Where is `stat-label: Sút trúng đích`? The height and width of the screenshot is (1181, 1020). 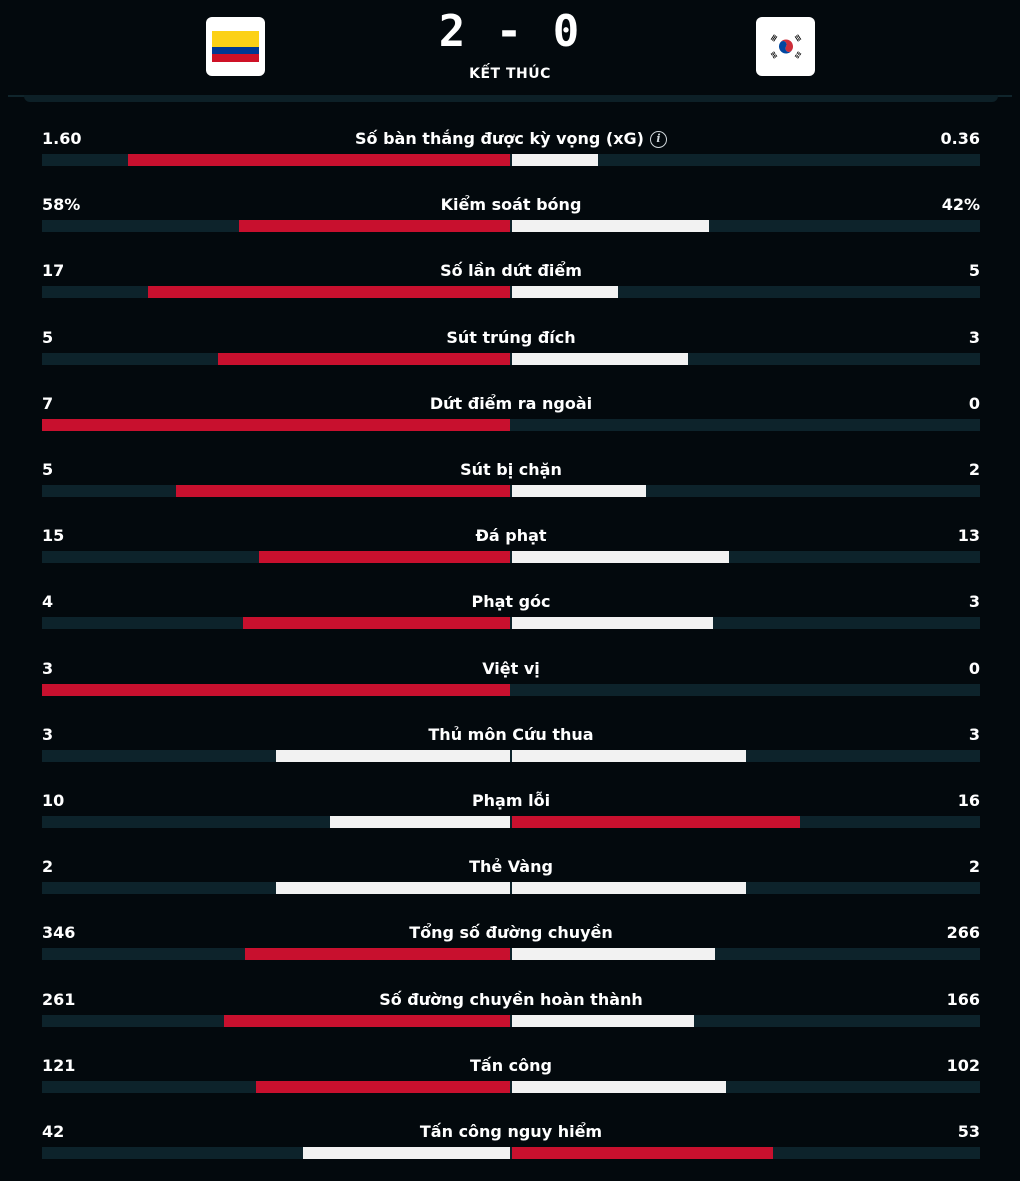
stat-label: Sút trúng đích is located at coordinates (511, 338).